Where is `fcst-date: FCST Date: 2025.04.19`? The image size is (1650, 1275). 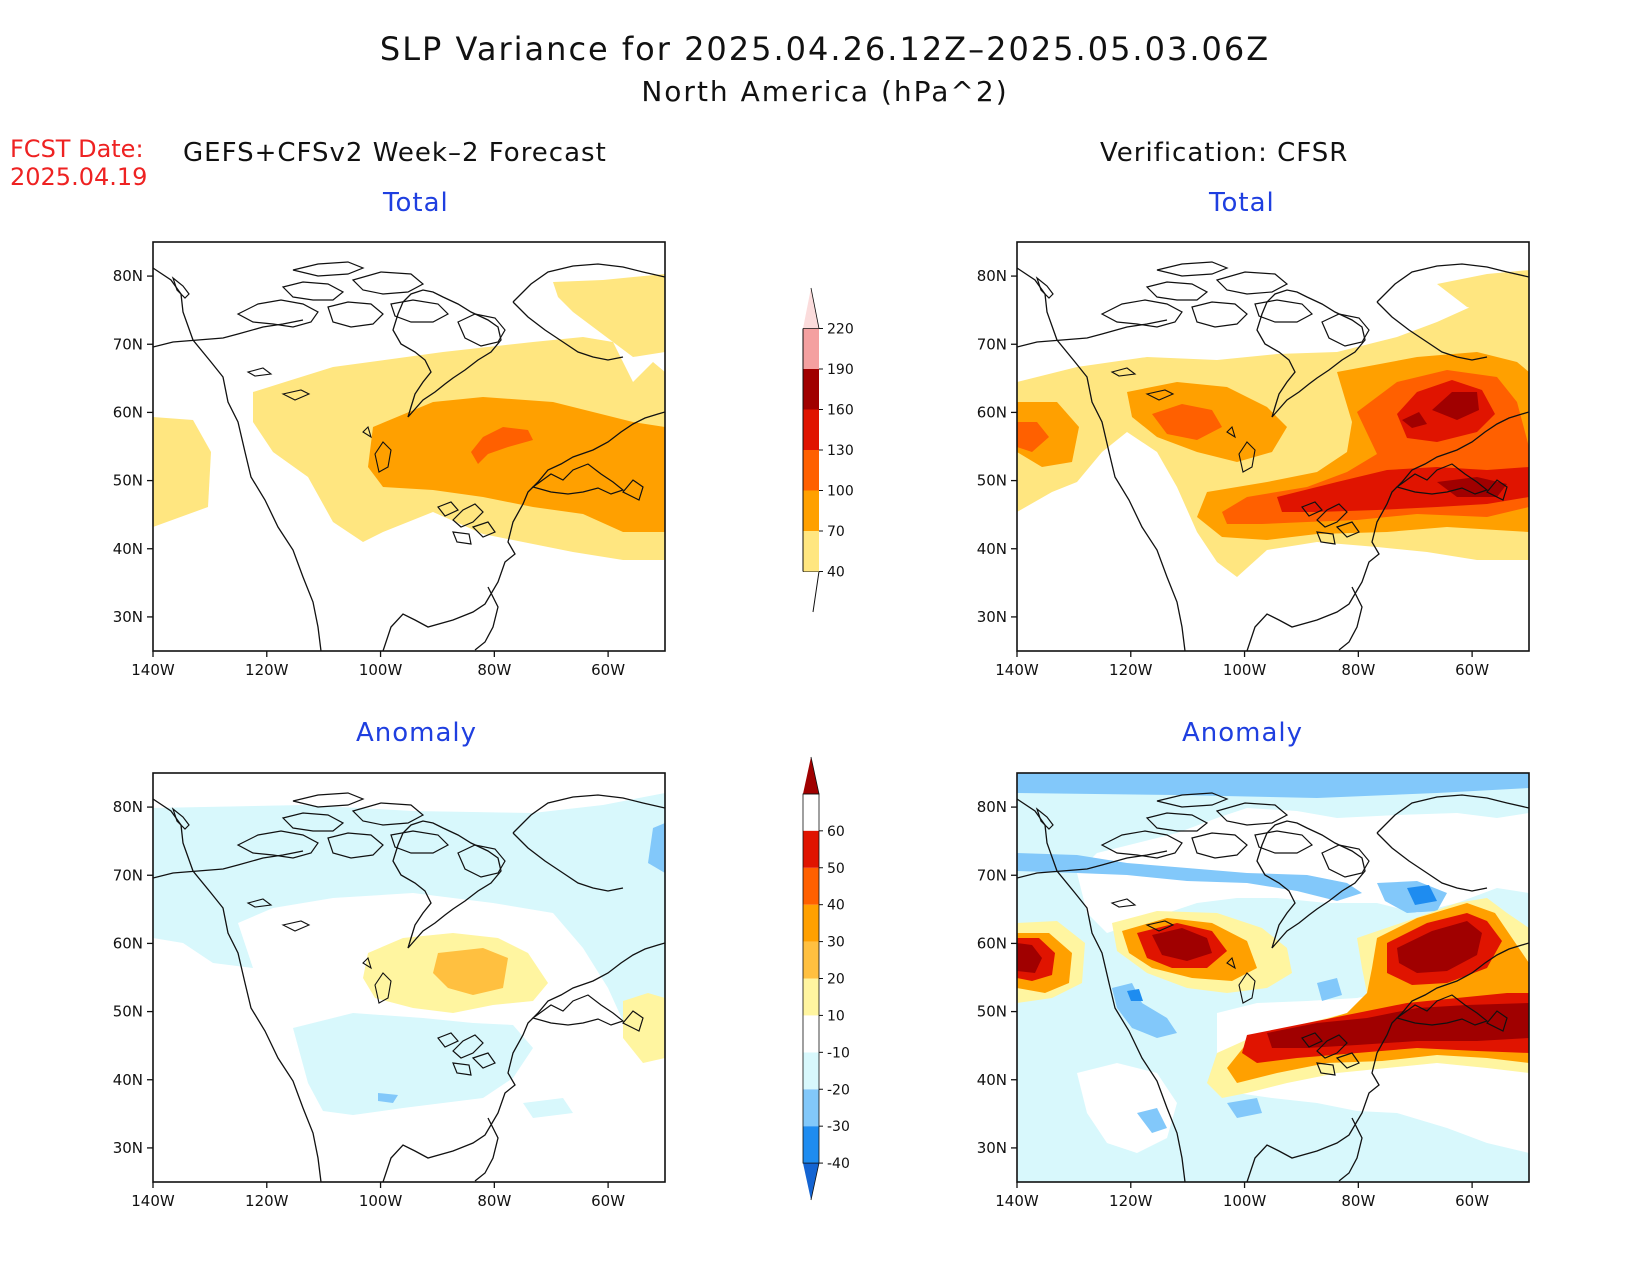 fcst-date: FCST Date: 2025.04.19 is located at coordinates (78, 163).